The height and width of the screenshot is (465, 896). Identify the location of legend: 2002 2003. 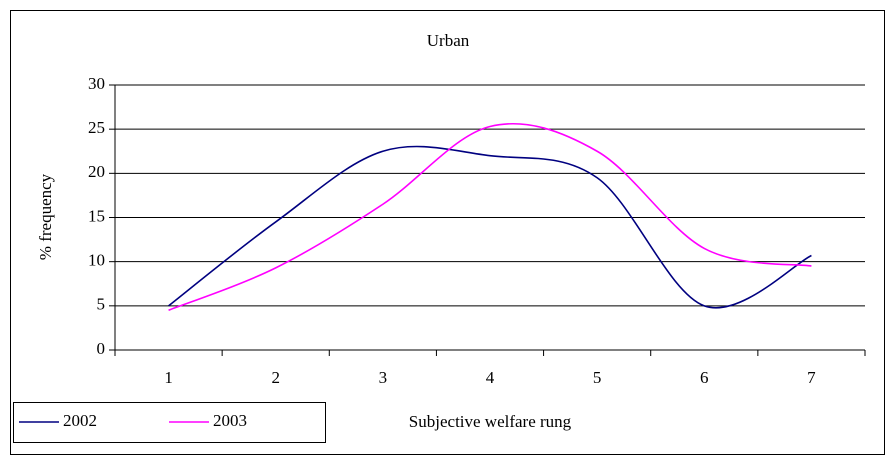
(169, 422).